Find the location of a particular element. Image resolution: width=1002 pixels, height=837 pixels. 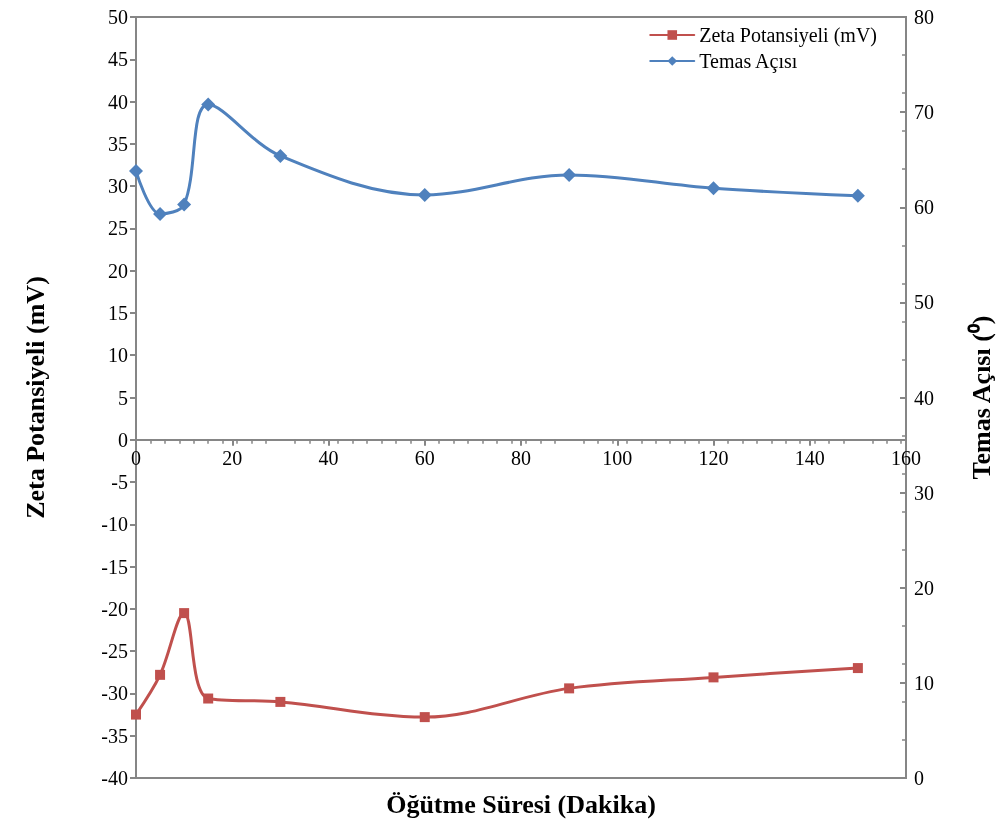

y2-tick-label: 50 is located at coordinates (924, 302).